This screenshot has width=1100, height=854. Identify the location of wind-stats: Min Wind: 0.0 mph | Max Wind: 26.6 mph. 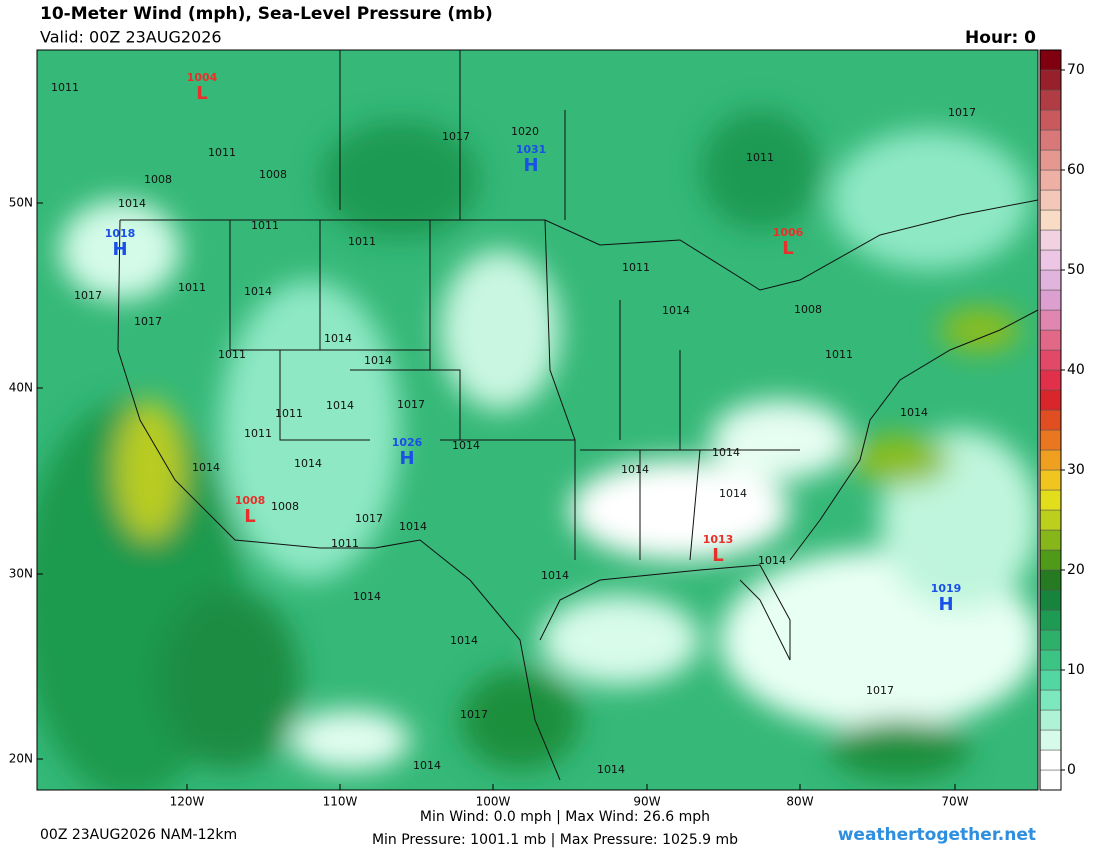
(565, 817).